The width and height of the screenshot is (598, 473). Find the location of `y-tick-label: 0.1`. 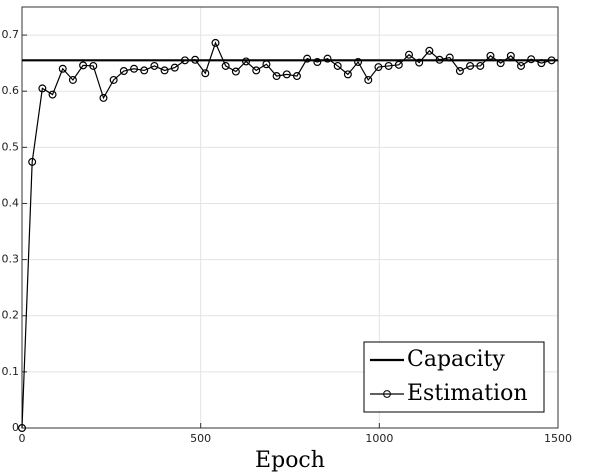

y-tick-label: 0.1 is located at coordinates (11, 371).